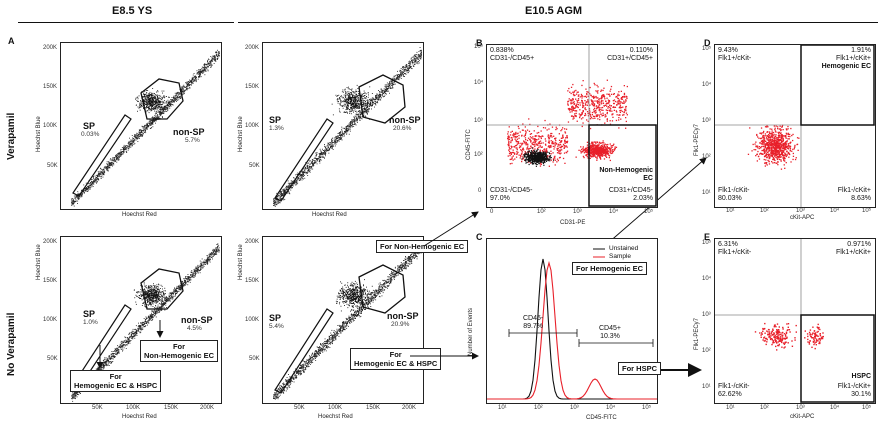 This screenshot has width=881, height=422. I want to click on sp-percent: 0.03%, so click(90, 134).